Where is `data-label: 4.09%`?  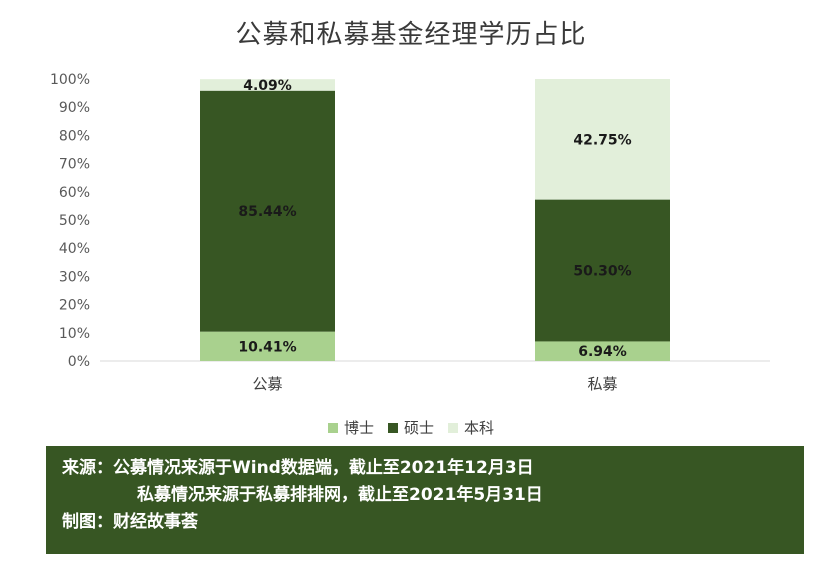 data-label: 4.09% is located at coordinates (267, 86).